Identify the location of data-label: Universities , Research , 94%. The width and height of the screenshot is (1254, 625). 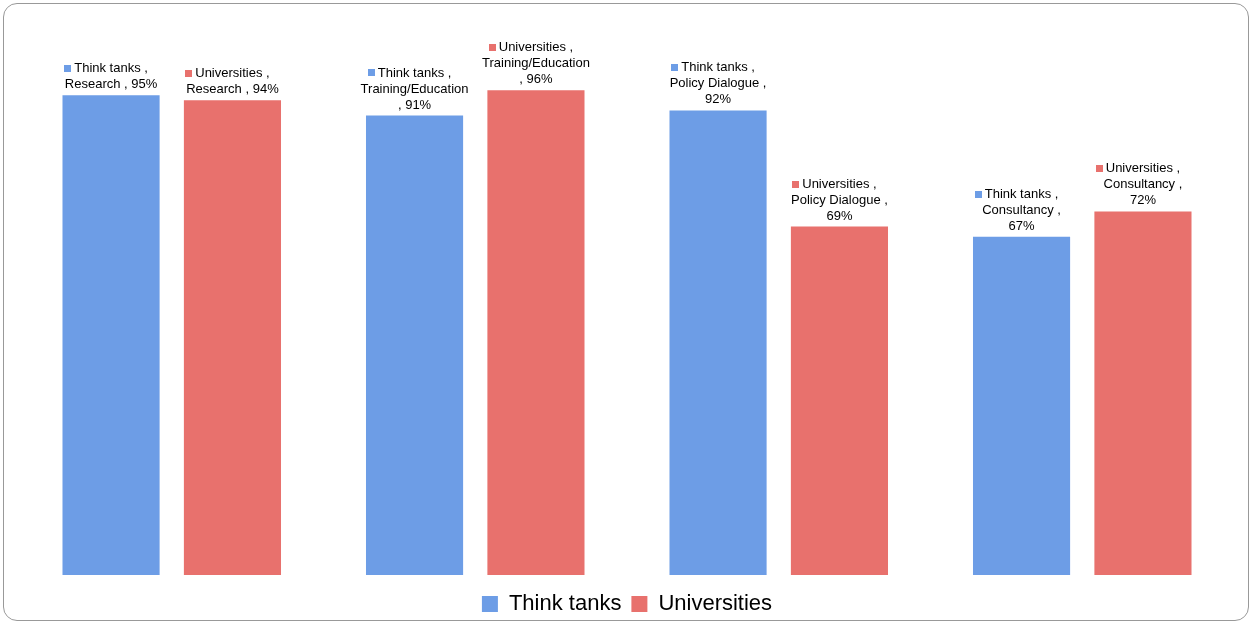
(233, 81).